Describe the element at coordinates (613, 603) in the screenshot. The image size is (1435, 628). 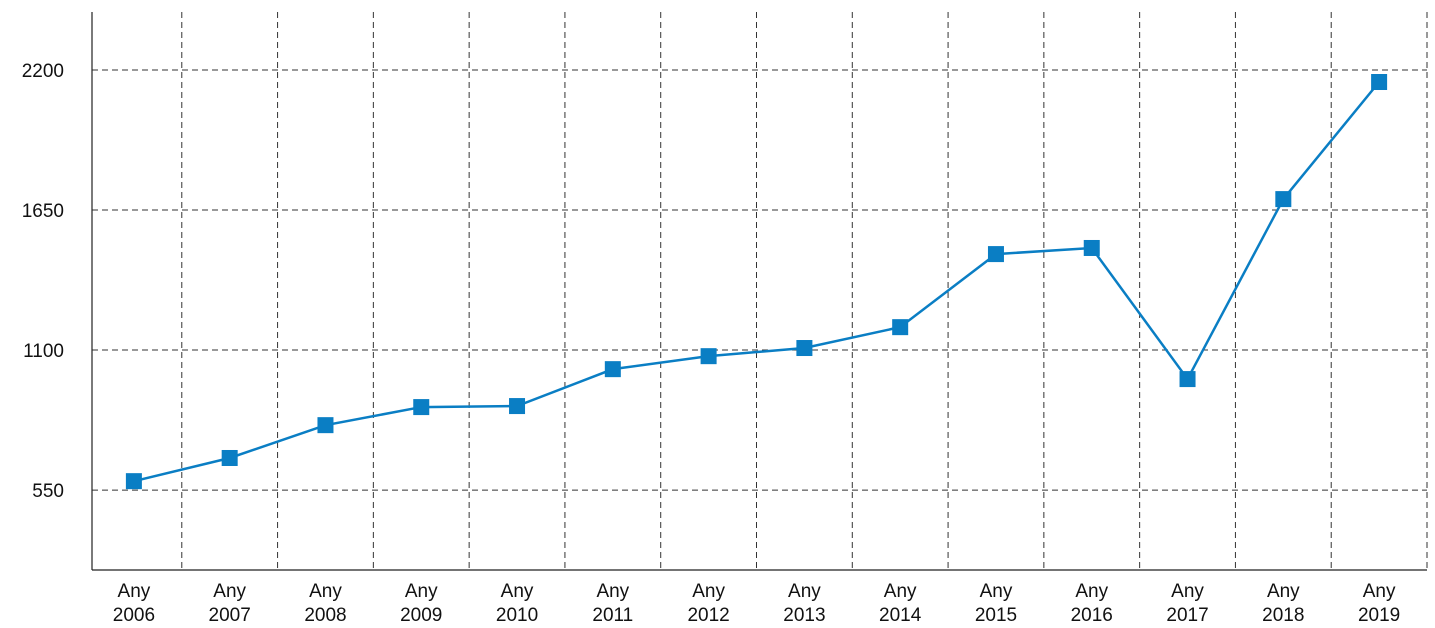
I see `x-tick-label: Any 2011` at that location.